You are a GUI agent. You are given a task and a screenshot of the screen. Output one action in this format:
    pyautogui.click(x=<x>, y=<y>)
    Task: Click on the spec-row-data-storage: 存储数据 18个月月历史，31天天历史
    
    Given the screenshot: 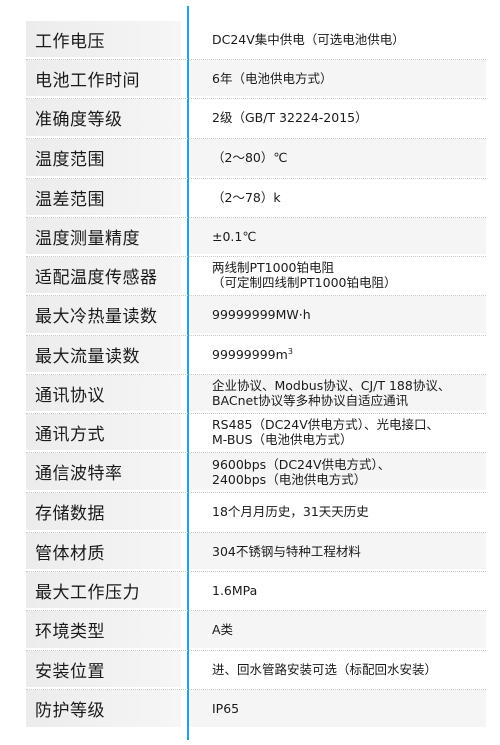 What is the action you would take?
    pyautogui.click(x=250, y=511)
    